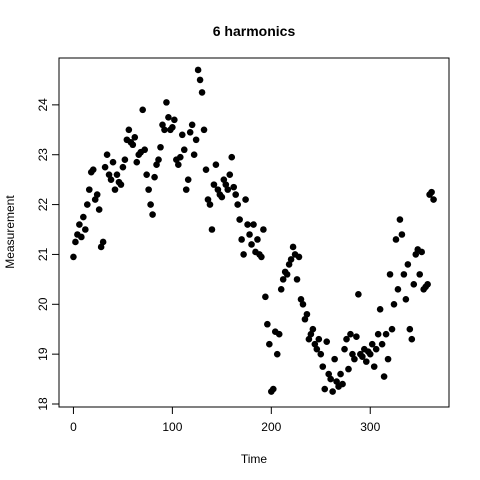 This screenshot has width=480, height=480. What do you see at coordinates (43, 105) in the screenshot?
I see `y-tick-label: 24` at bounding box center [43, 105].